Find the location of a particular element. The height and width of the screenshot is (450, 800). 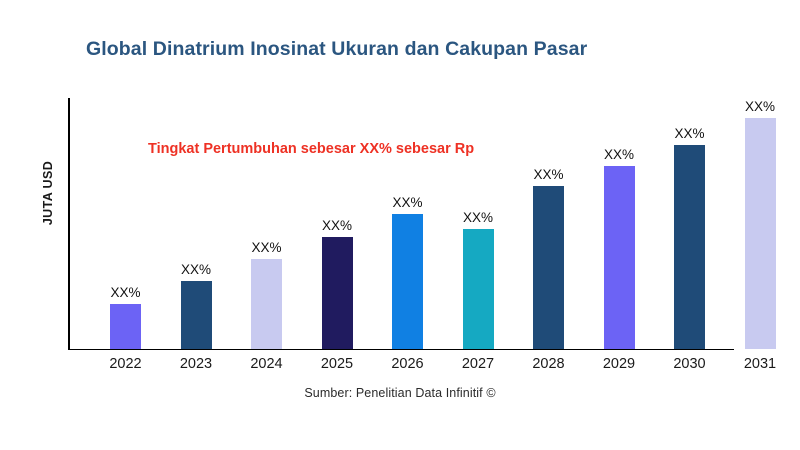

x-tick-2031: 2031 is located at coordinates (760, 364).